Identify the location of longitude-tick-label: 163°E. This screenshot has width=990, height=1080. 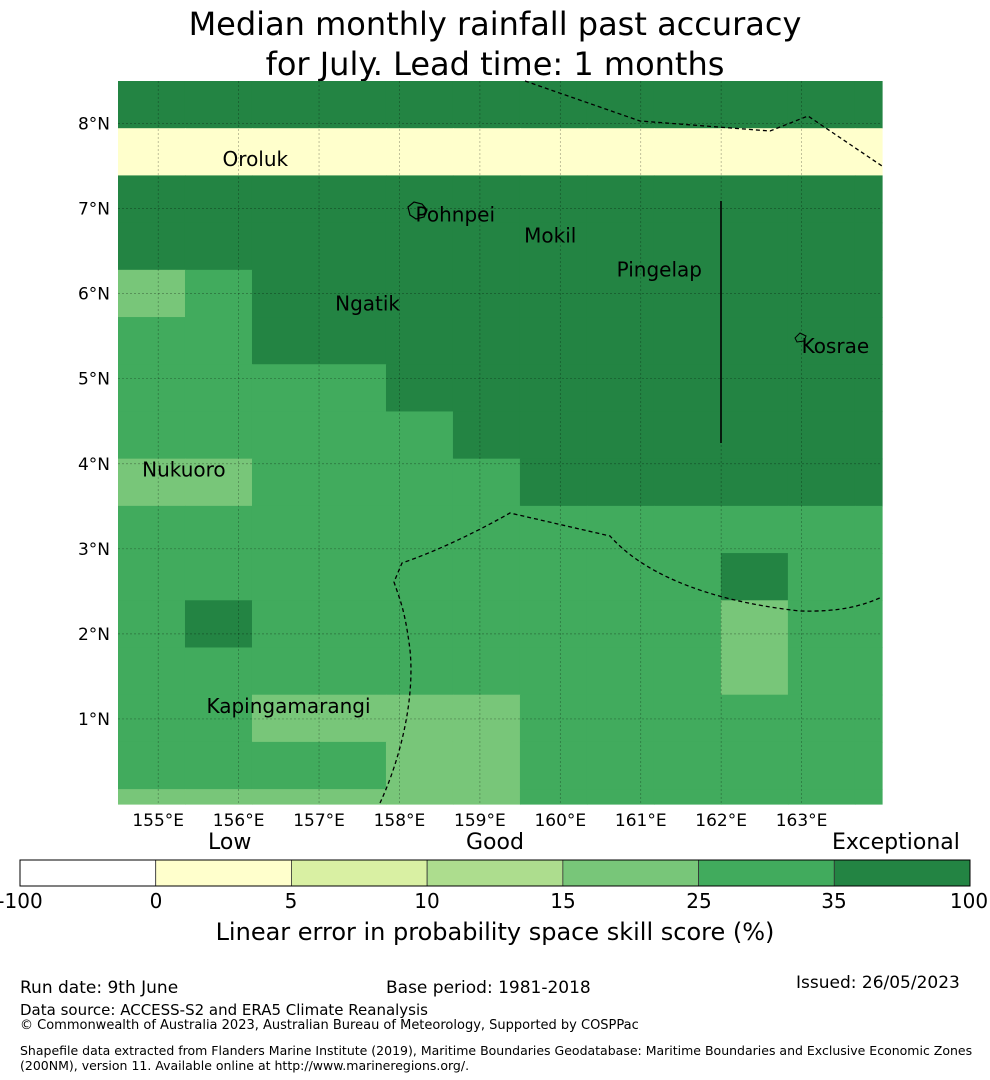
(802, 821).